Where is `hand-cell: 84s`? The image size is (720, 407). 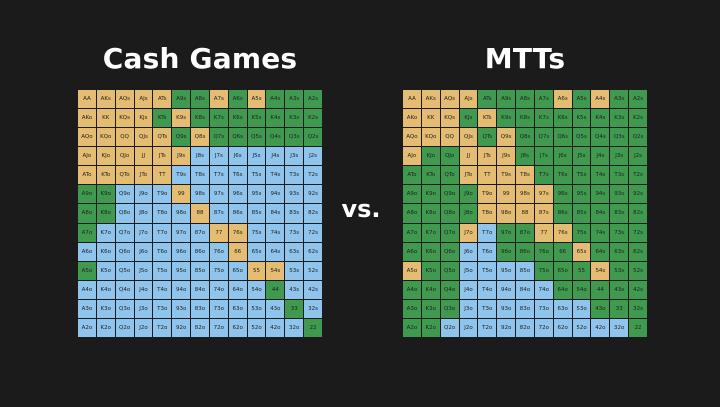
hand-cell: 84s is located at coordinates (600, 213).